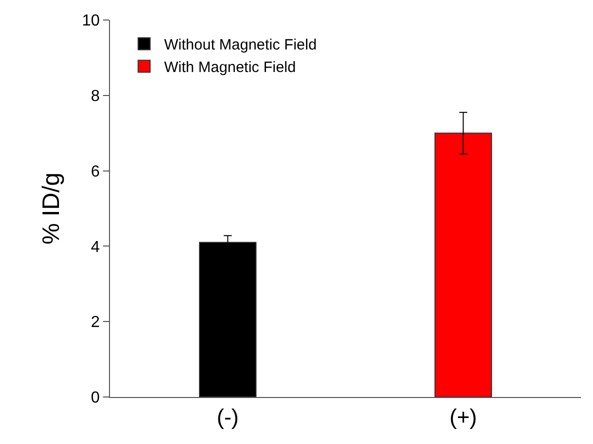 This screenshot has width=593, height=444. I want to click on y-tick-label: 2, so click(95, 323).